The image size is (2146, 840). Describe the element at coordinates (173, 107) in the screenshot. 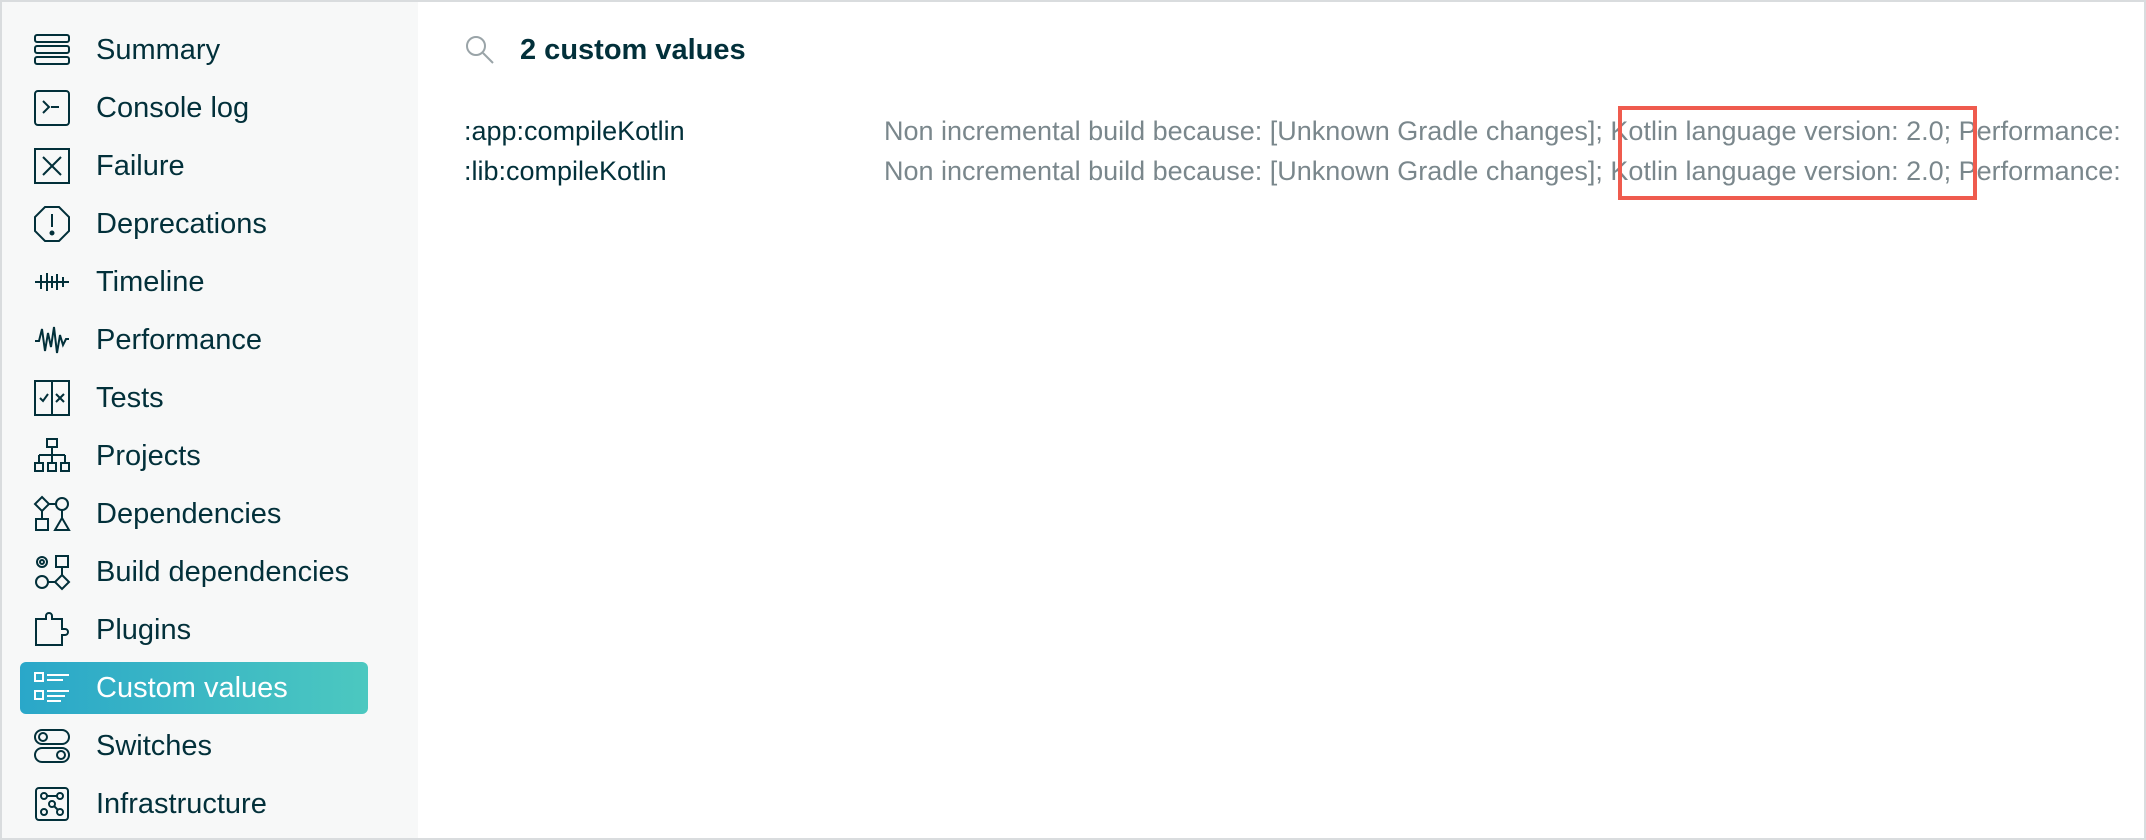

I see `sidebar-item-label: Console log` at that location.